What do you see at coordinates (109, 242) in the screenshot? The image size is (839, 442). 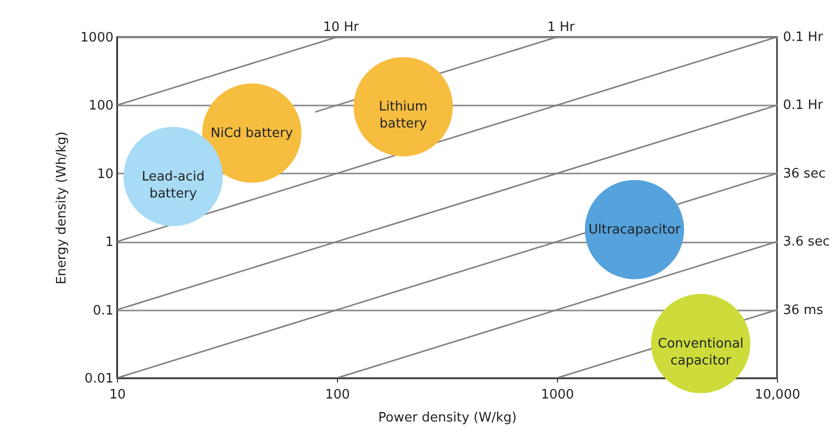 I see `y-tick-label: 1` at bounding box center [109, 242].